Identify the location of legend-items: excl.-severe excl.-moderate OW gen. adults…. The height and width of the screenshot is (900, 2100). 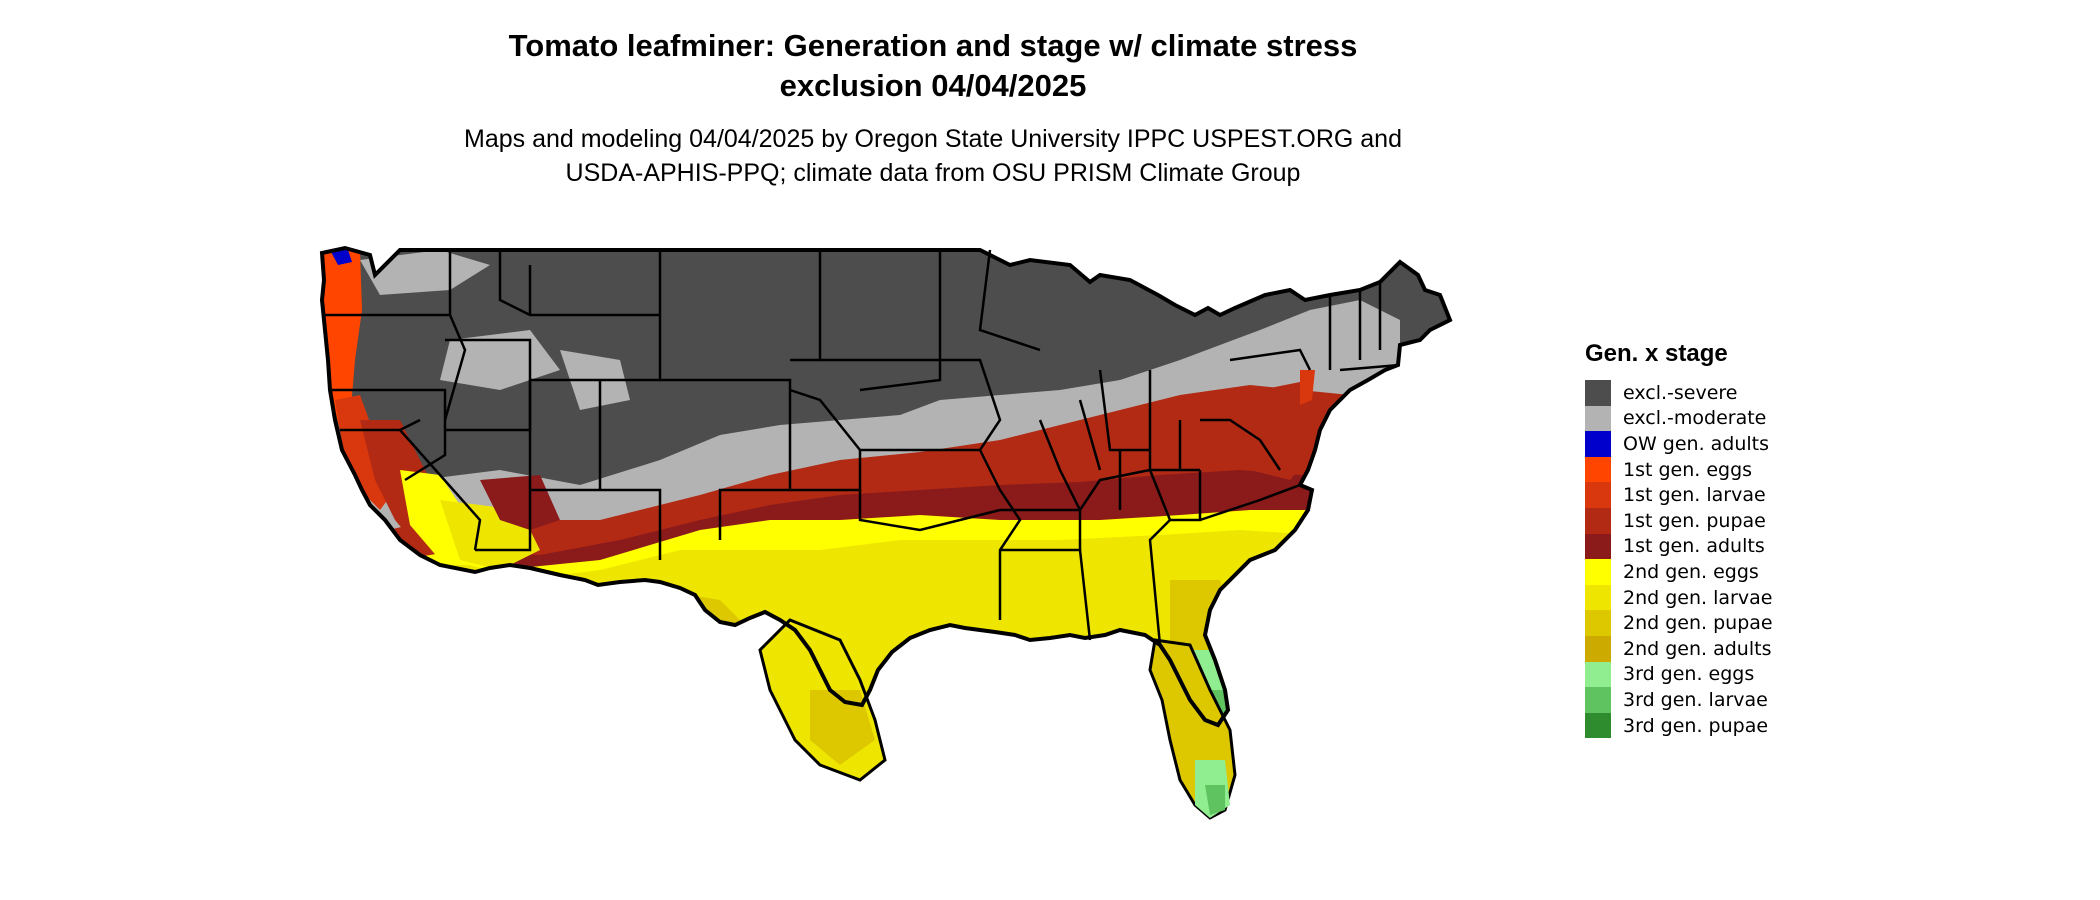
(1679, 559).